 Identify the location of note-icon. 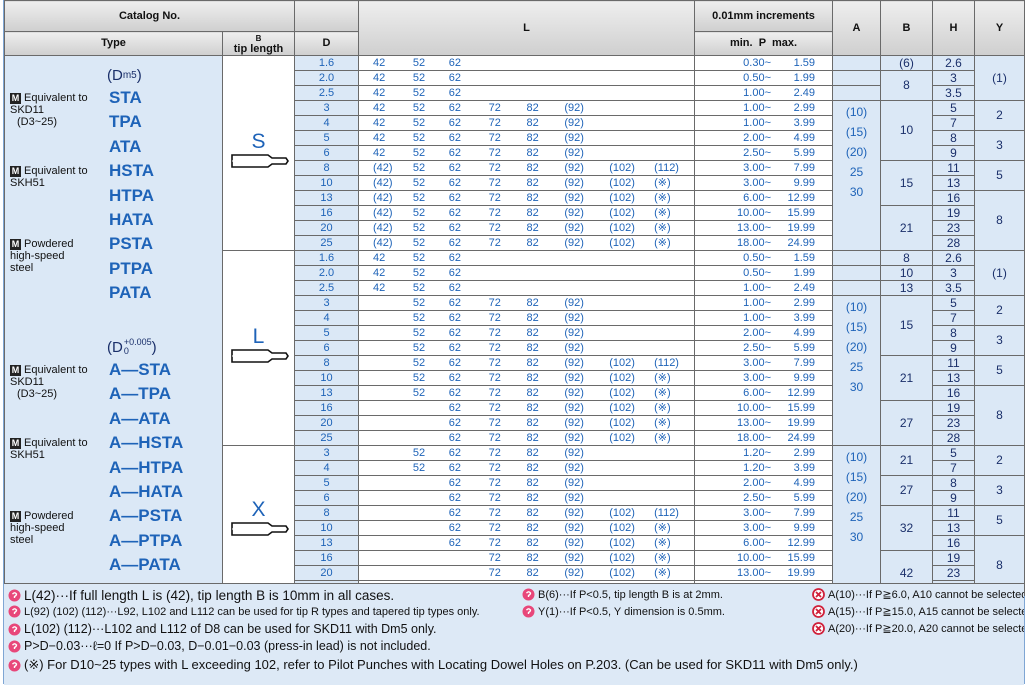
(818, 611).